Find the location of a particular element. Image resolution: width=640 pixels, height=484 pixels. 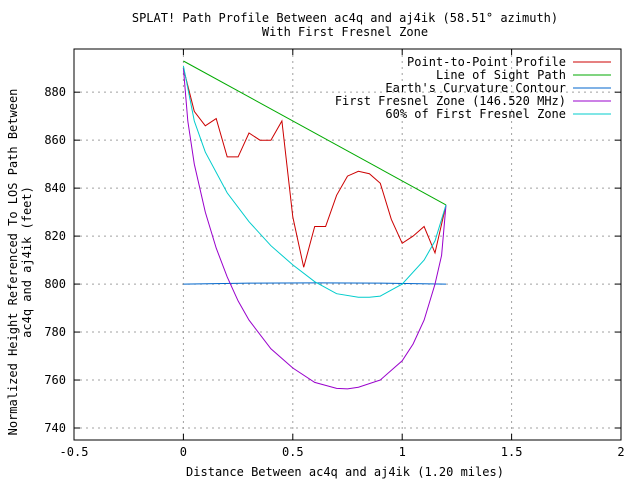

legend-label: Line of Sight Path is located at coordinates (501, 75).